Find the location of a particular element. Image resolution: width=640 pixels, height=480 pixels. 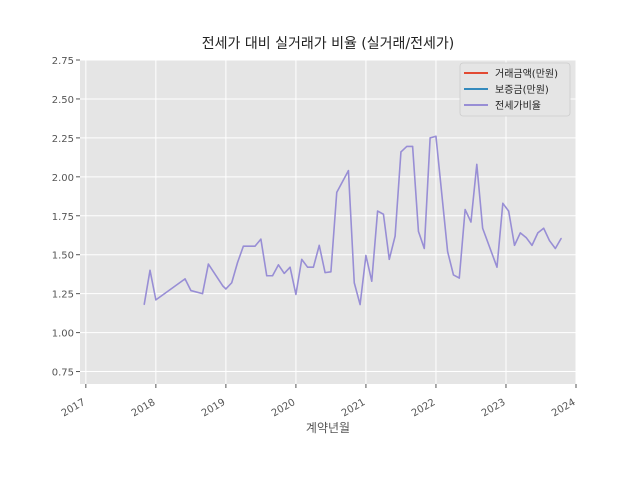

legend-label-transaction: 거래금액(만원) is located at coordinates (526, 74).